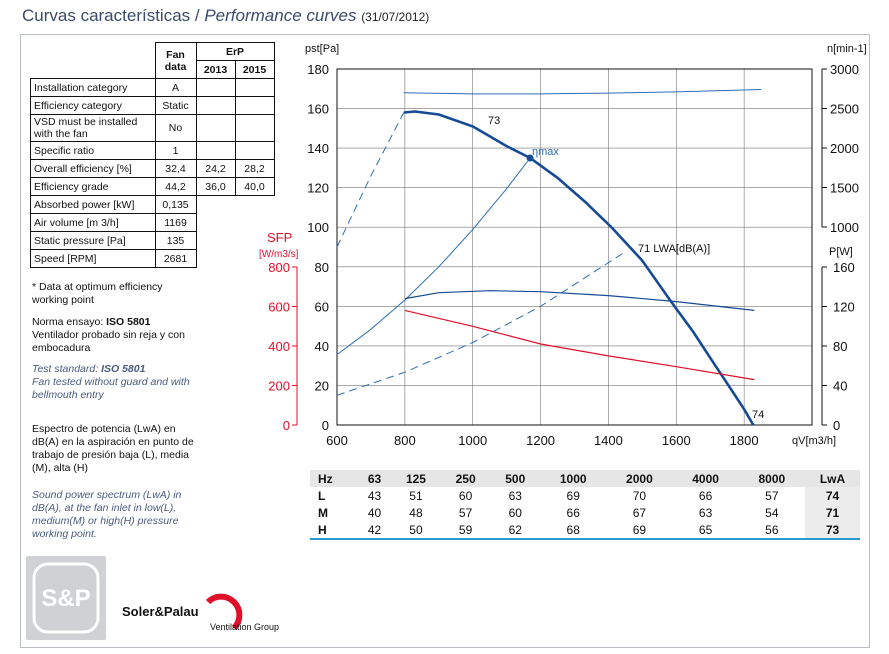 The image size is (889, 654). Describe the element at coordinates (832, 478) in the screenshot. I see `cell: LwA` at that location.